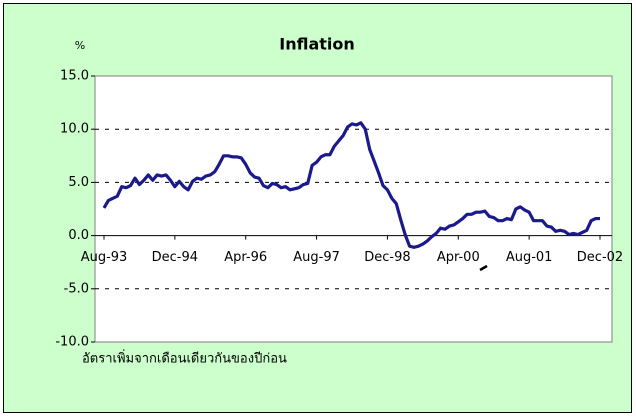 The image size is (636, 417). I want to click on x-tick-label: Aug-01, so click(529, 257).